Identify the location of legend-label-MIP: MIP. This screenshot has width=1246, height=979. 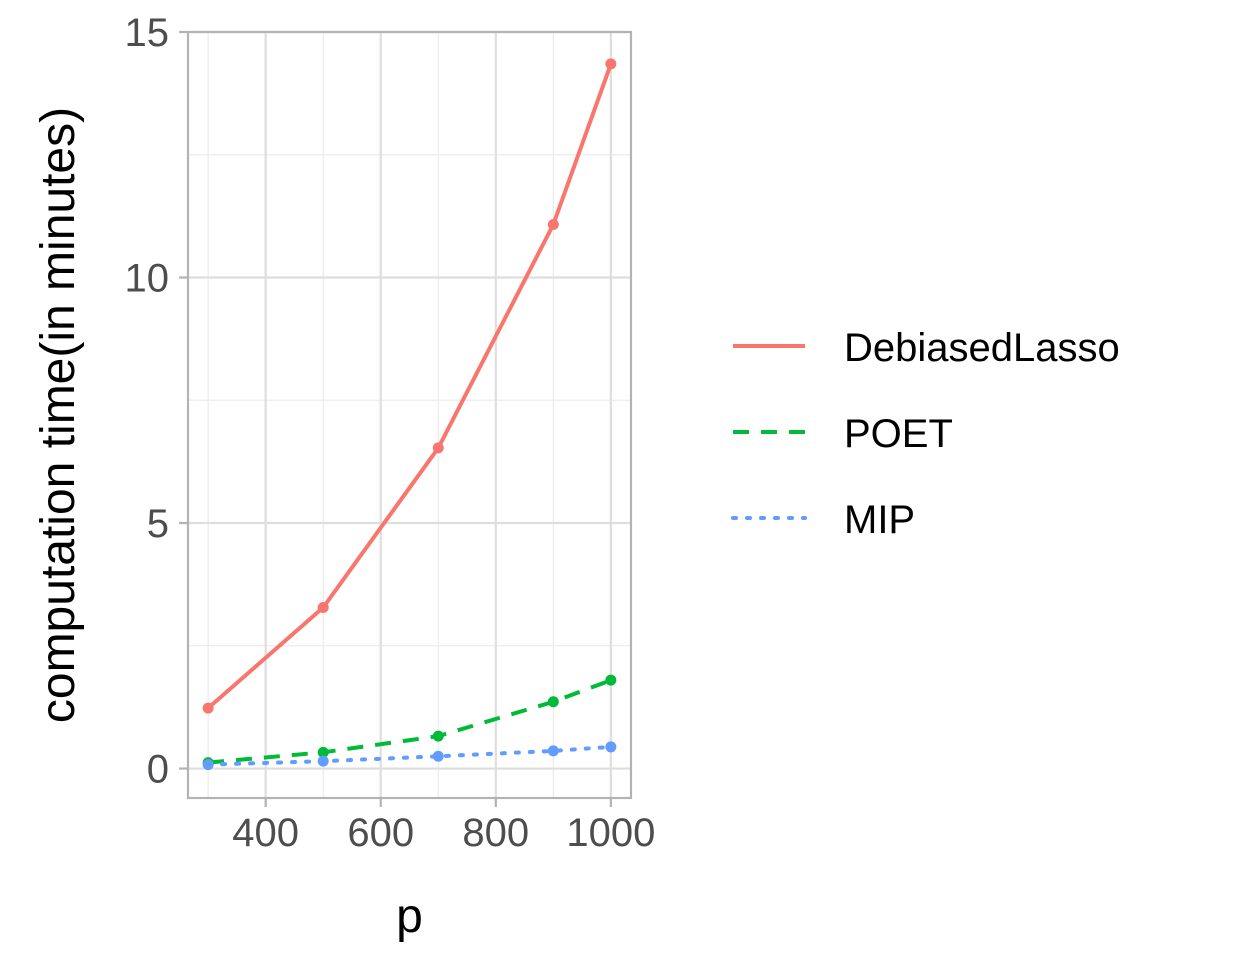
(879, 520).